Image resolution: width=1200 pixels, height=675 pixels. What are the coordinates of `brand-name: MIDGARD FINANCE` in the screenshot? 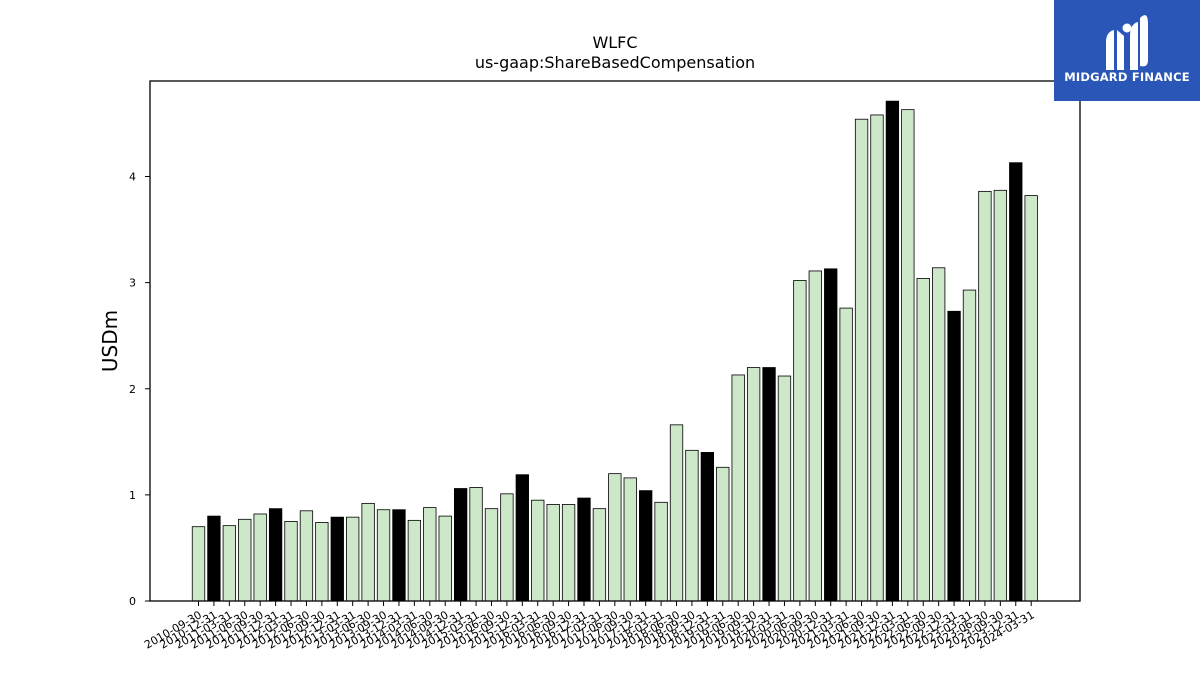 It's located at (1127, 77).